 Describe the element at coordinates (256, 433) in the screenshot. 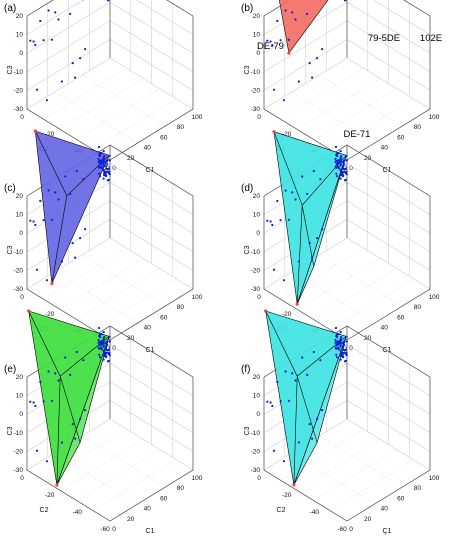

I see `z-tick-label: -10` at that location.